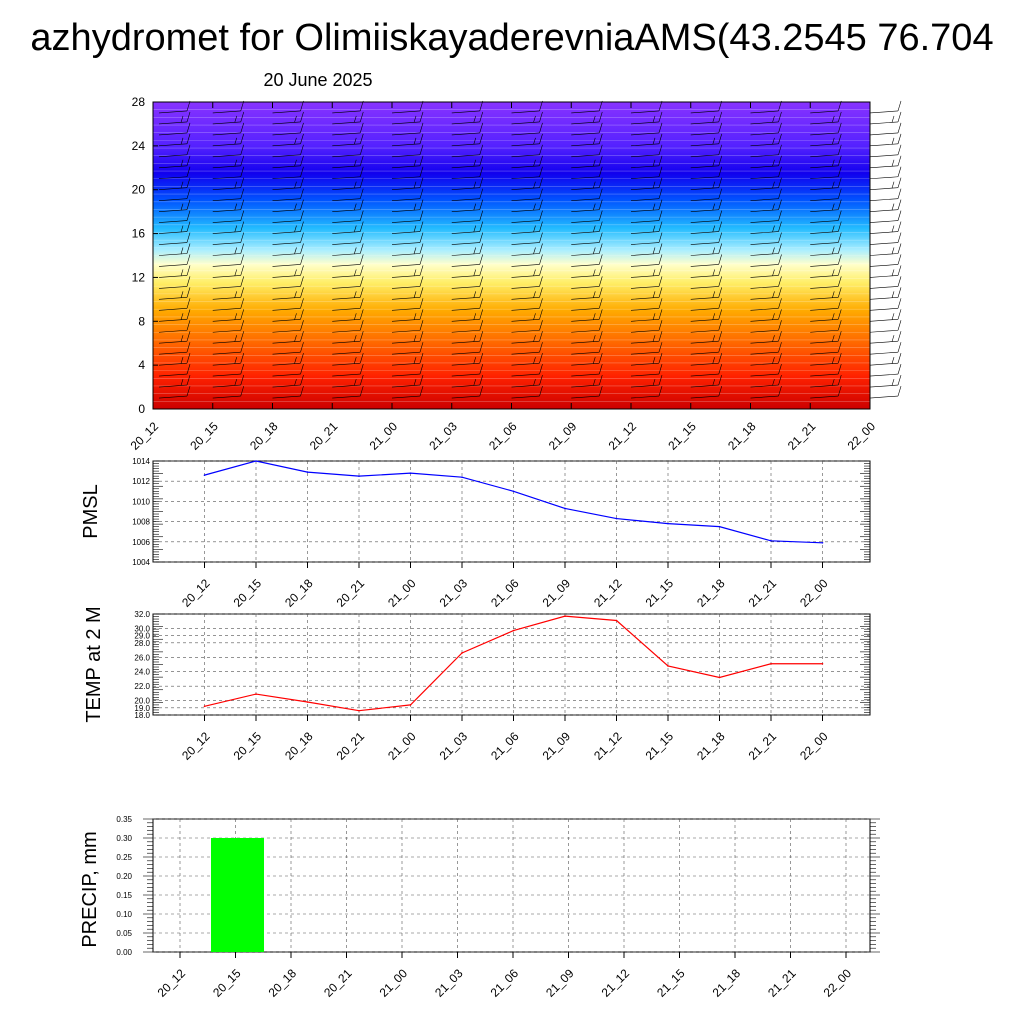  What do you see at coordinates (142, 715) in the screenshot?
I see `y-tick-label: 18.0` at bounding box center [142, 715].